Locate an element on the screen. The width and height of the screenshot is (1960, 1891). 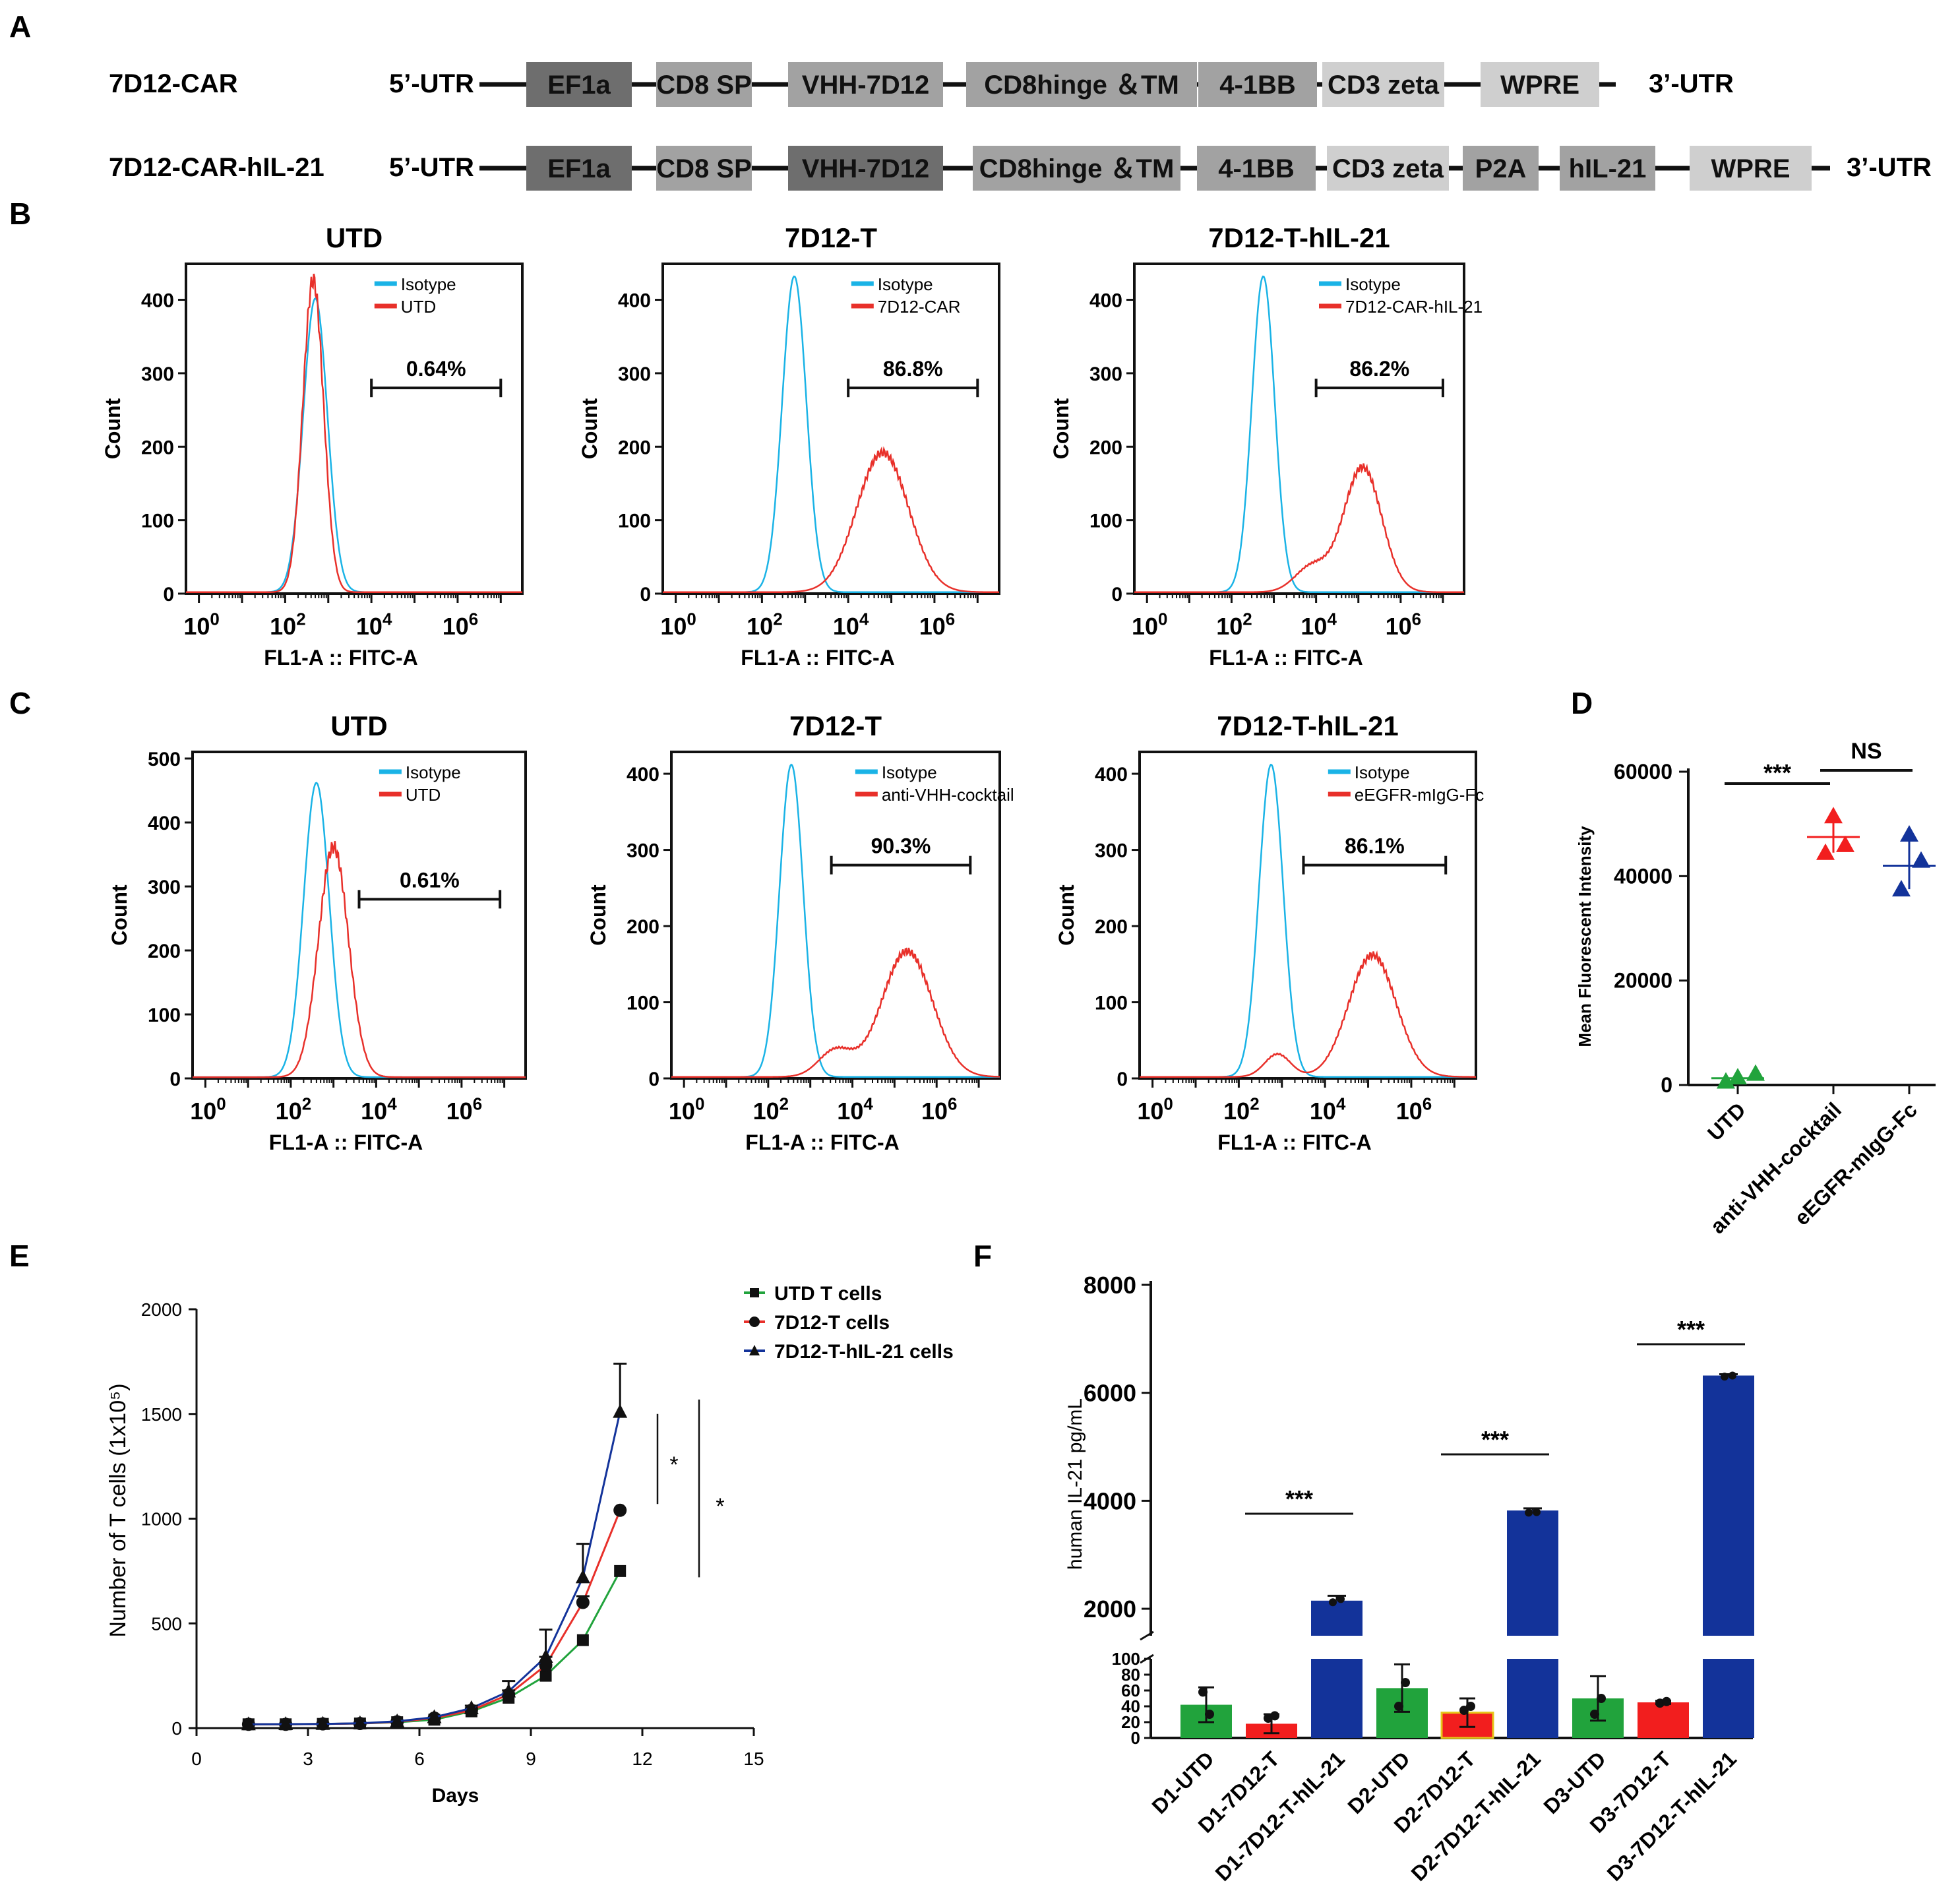
x-tick-label: 10⁰ is located at coordinates (201, 625).